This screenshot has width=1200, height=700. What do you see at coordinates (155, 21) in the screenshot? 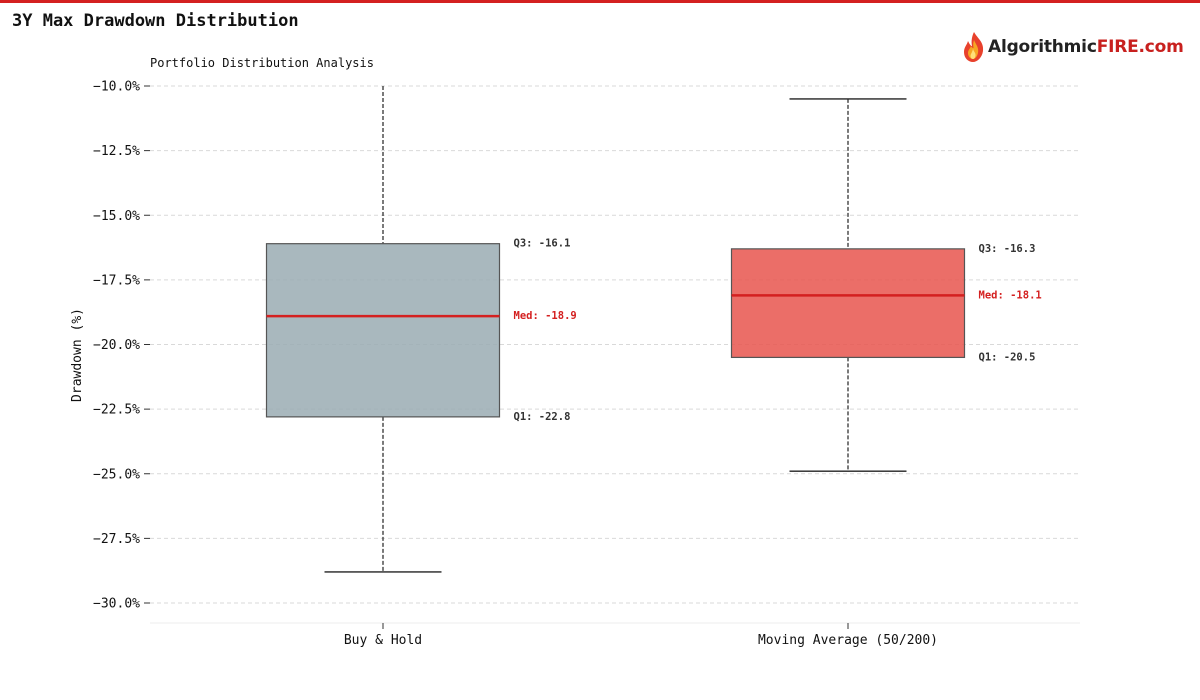
I see `page-title: 3Y Max Drawdown Distribution` at bounding box center [155, 21].